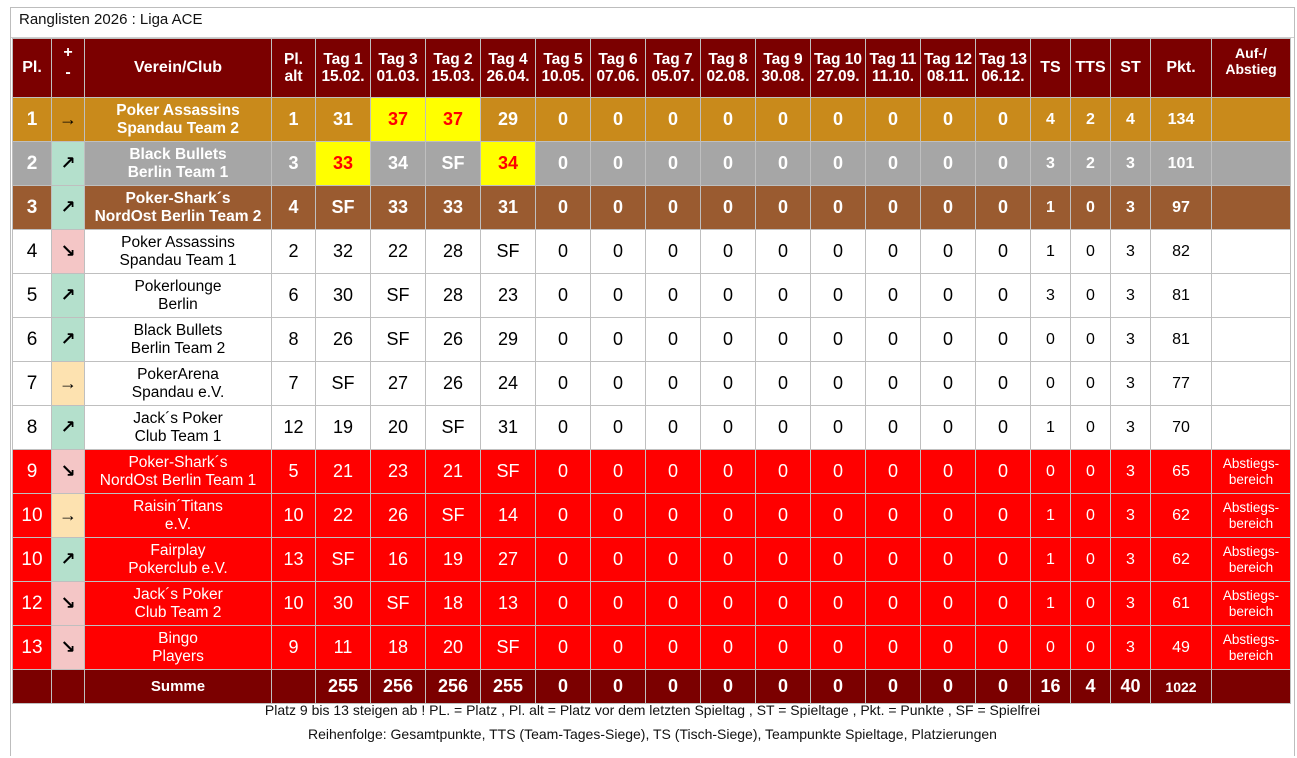 The width and height of the screenshot is (1297, 758). Describe the element at coordinates (178, 207) in the screenshot. I see `club-name: Poker-Shark´s NordOst Berlin Team 2` at that location.